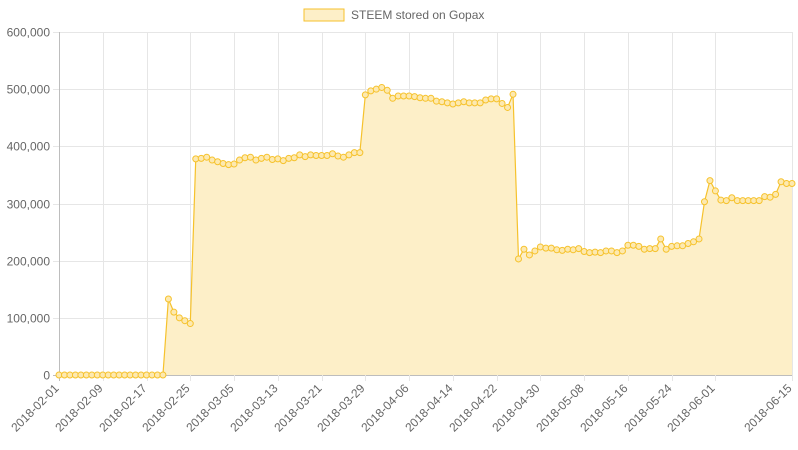 The height and width of the screenshot is (450, 798). I want to click on y-tick-label: 200,000, so click(29, 262).